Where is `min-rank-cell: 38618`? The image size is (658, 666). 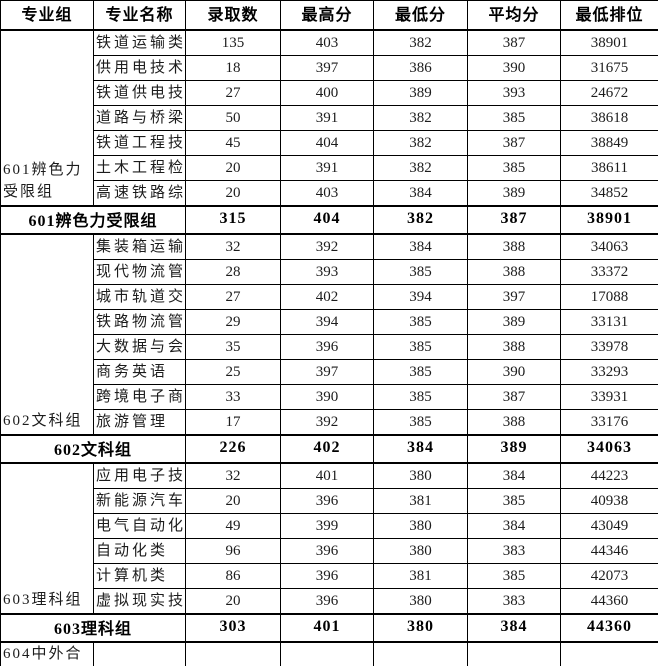
min-rank-cell: 38618 is located at coordinates (609, 118).